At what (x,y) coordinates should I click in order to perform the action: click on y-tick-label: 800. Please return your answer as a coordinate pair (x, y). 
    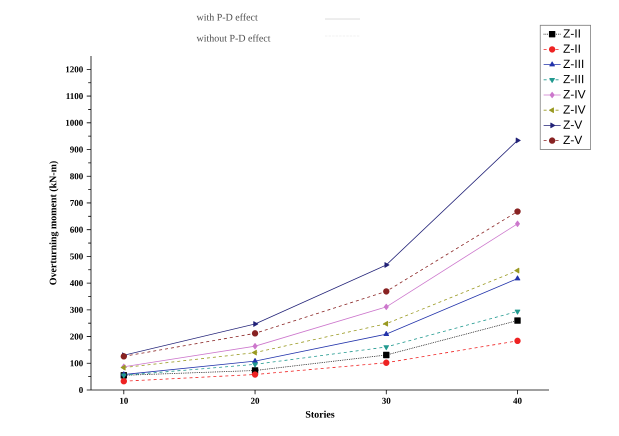
    Looking at the image, I should click on (76, 176).